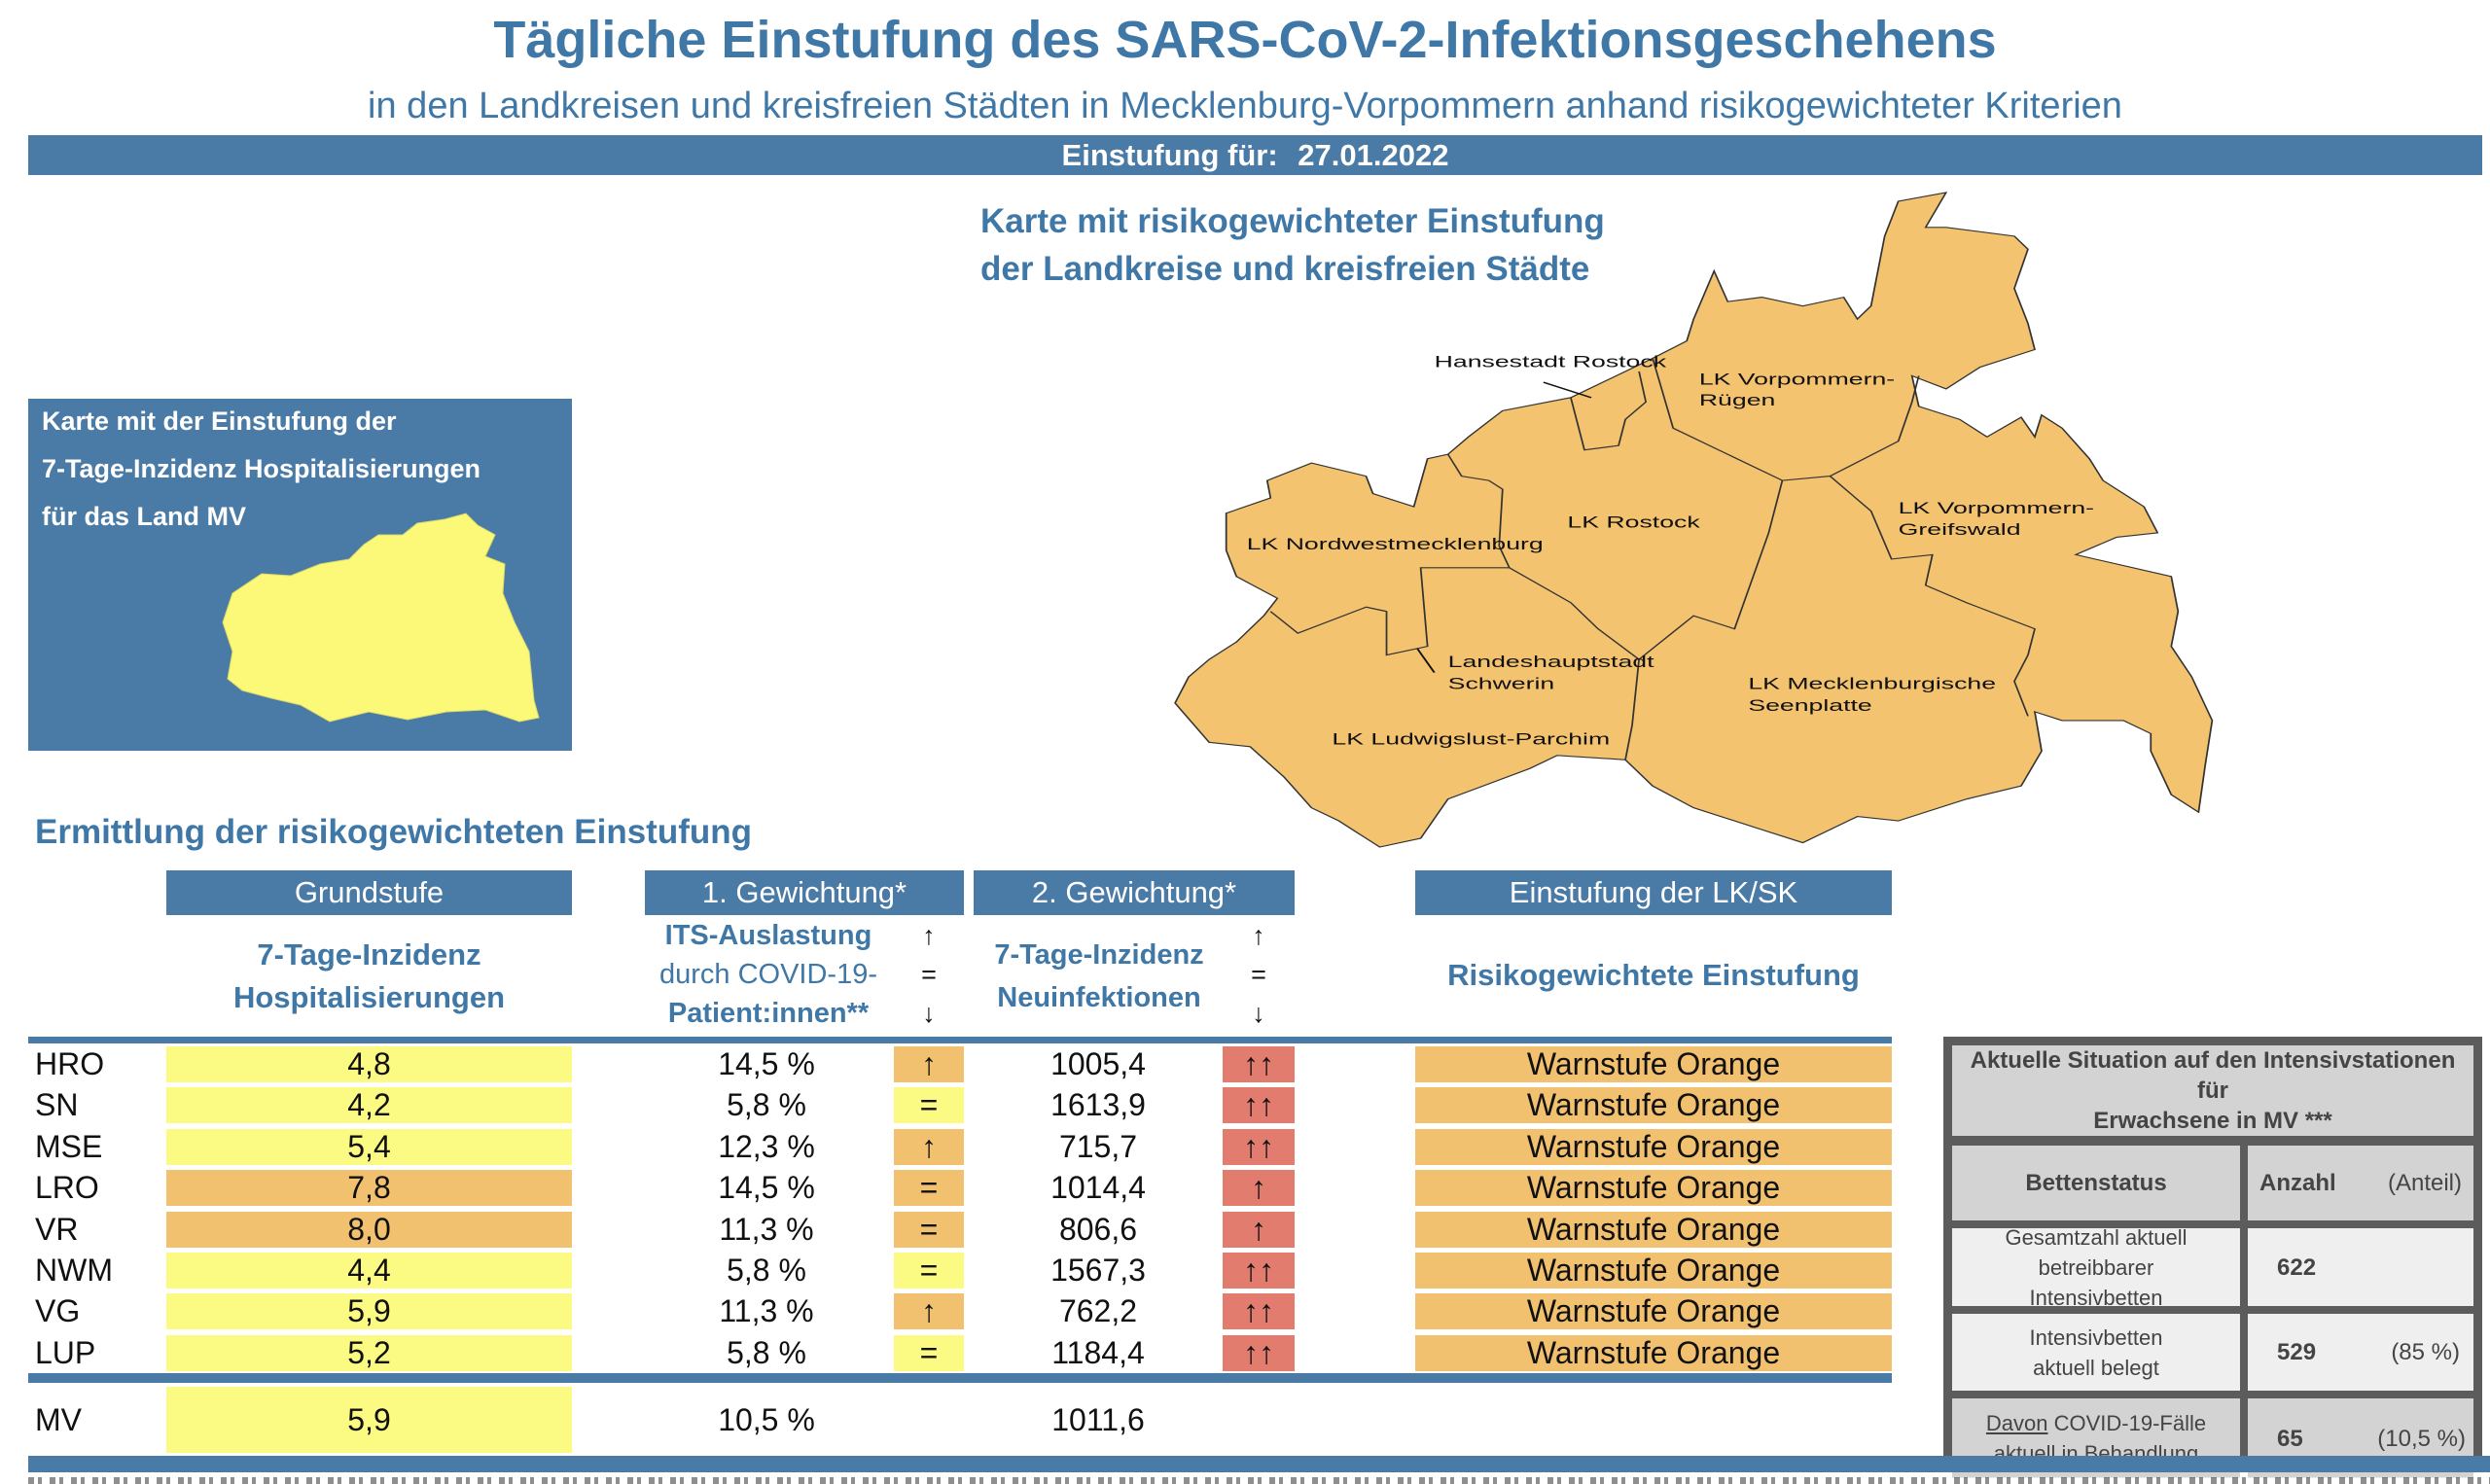 This screenshot has height=1484, width=2490. Describe the element at coordinates (1098, 1188) in the screenshot. I see `incidence-cell: 1014,4` at that location.